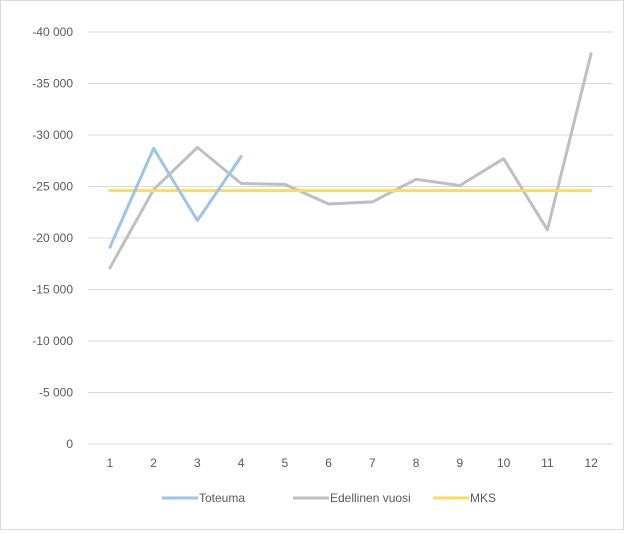 The width and height of the screenshot is (624, 534). Describe the element at coordinates (370, 498) in the screenshot. I see `legend-label-edellinen-vuosi: Edellinen vuosi` at that location.